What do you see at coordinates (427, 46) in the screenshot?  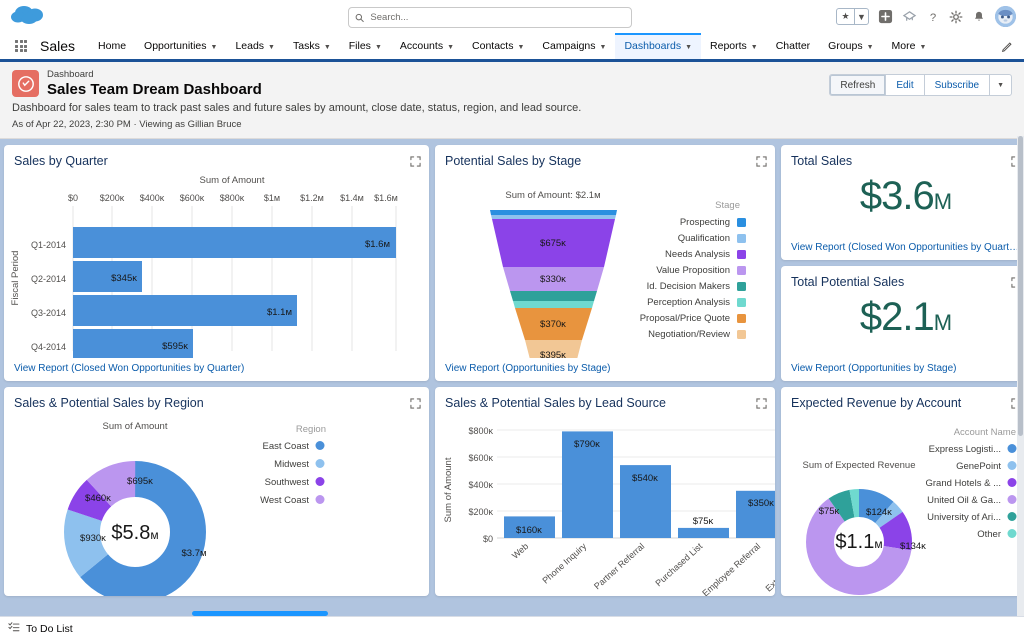 I see `nav-item-accounts: Accounts ▼` at bounding box center [427, 46].